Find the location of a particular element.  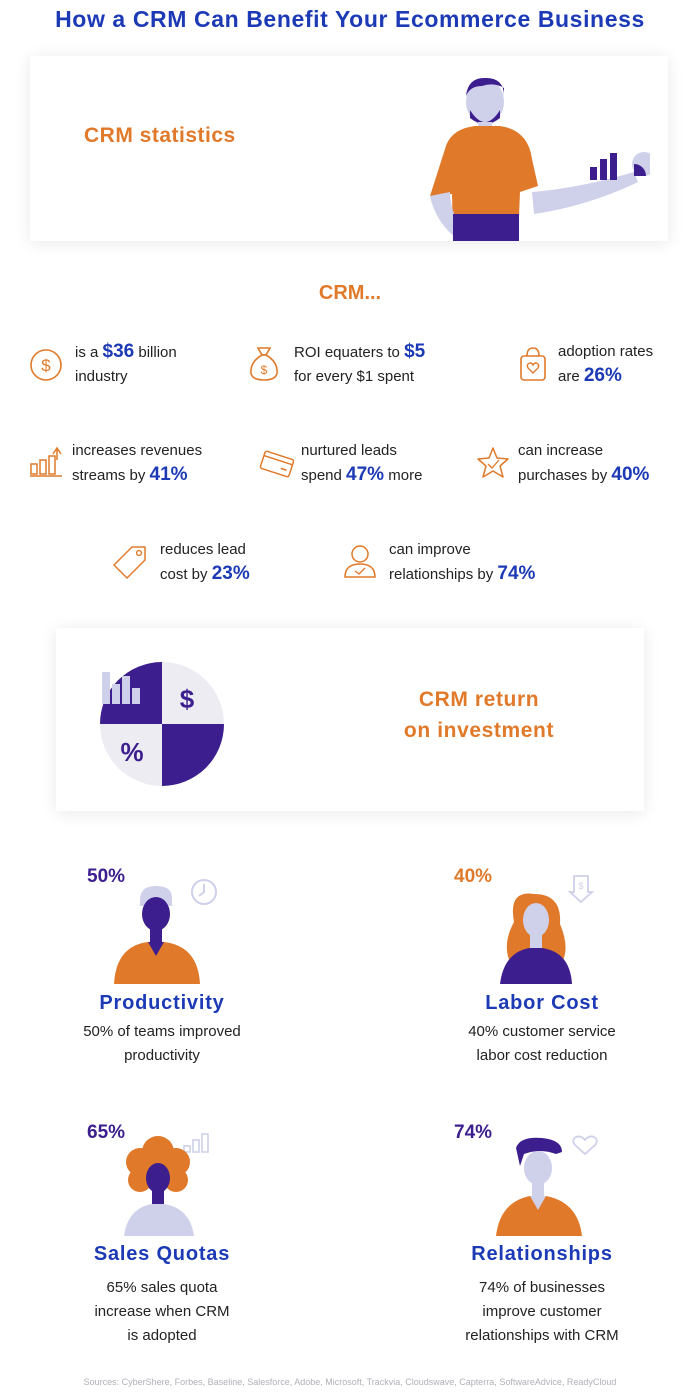

sales-quotas-person-icon is located at coordinates (166, 1184).